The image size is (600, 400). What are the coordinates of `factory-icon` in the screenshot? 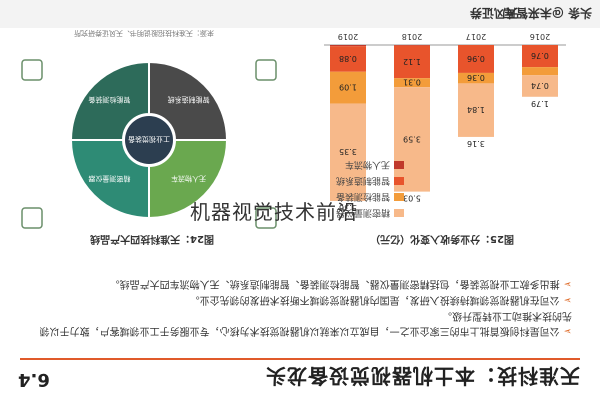 It's located at (32, 218).